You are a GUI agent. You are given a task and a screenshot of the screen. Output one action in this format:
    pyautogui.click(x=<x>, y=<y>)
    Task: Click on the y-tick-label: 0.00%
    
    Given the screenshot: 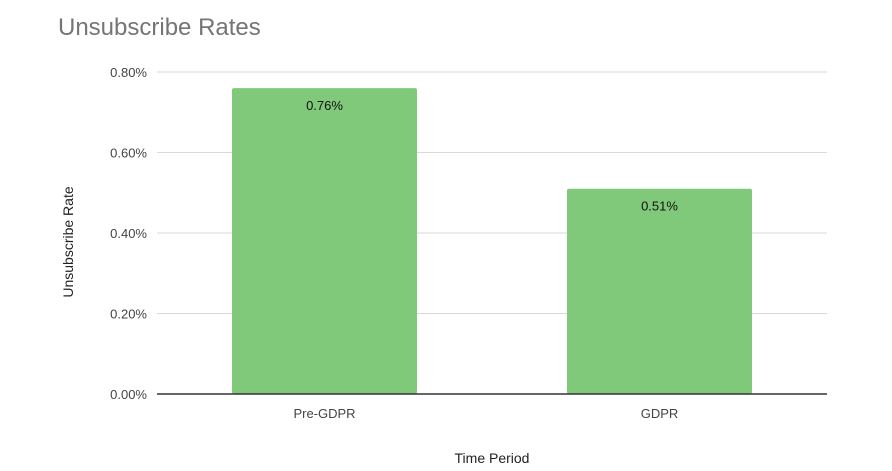 What is the action you would take?
    pyautogui.click(x=128, y=394)
    